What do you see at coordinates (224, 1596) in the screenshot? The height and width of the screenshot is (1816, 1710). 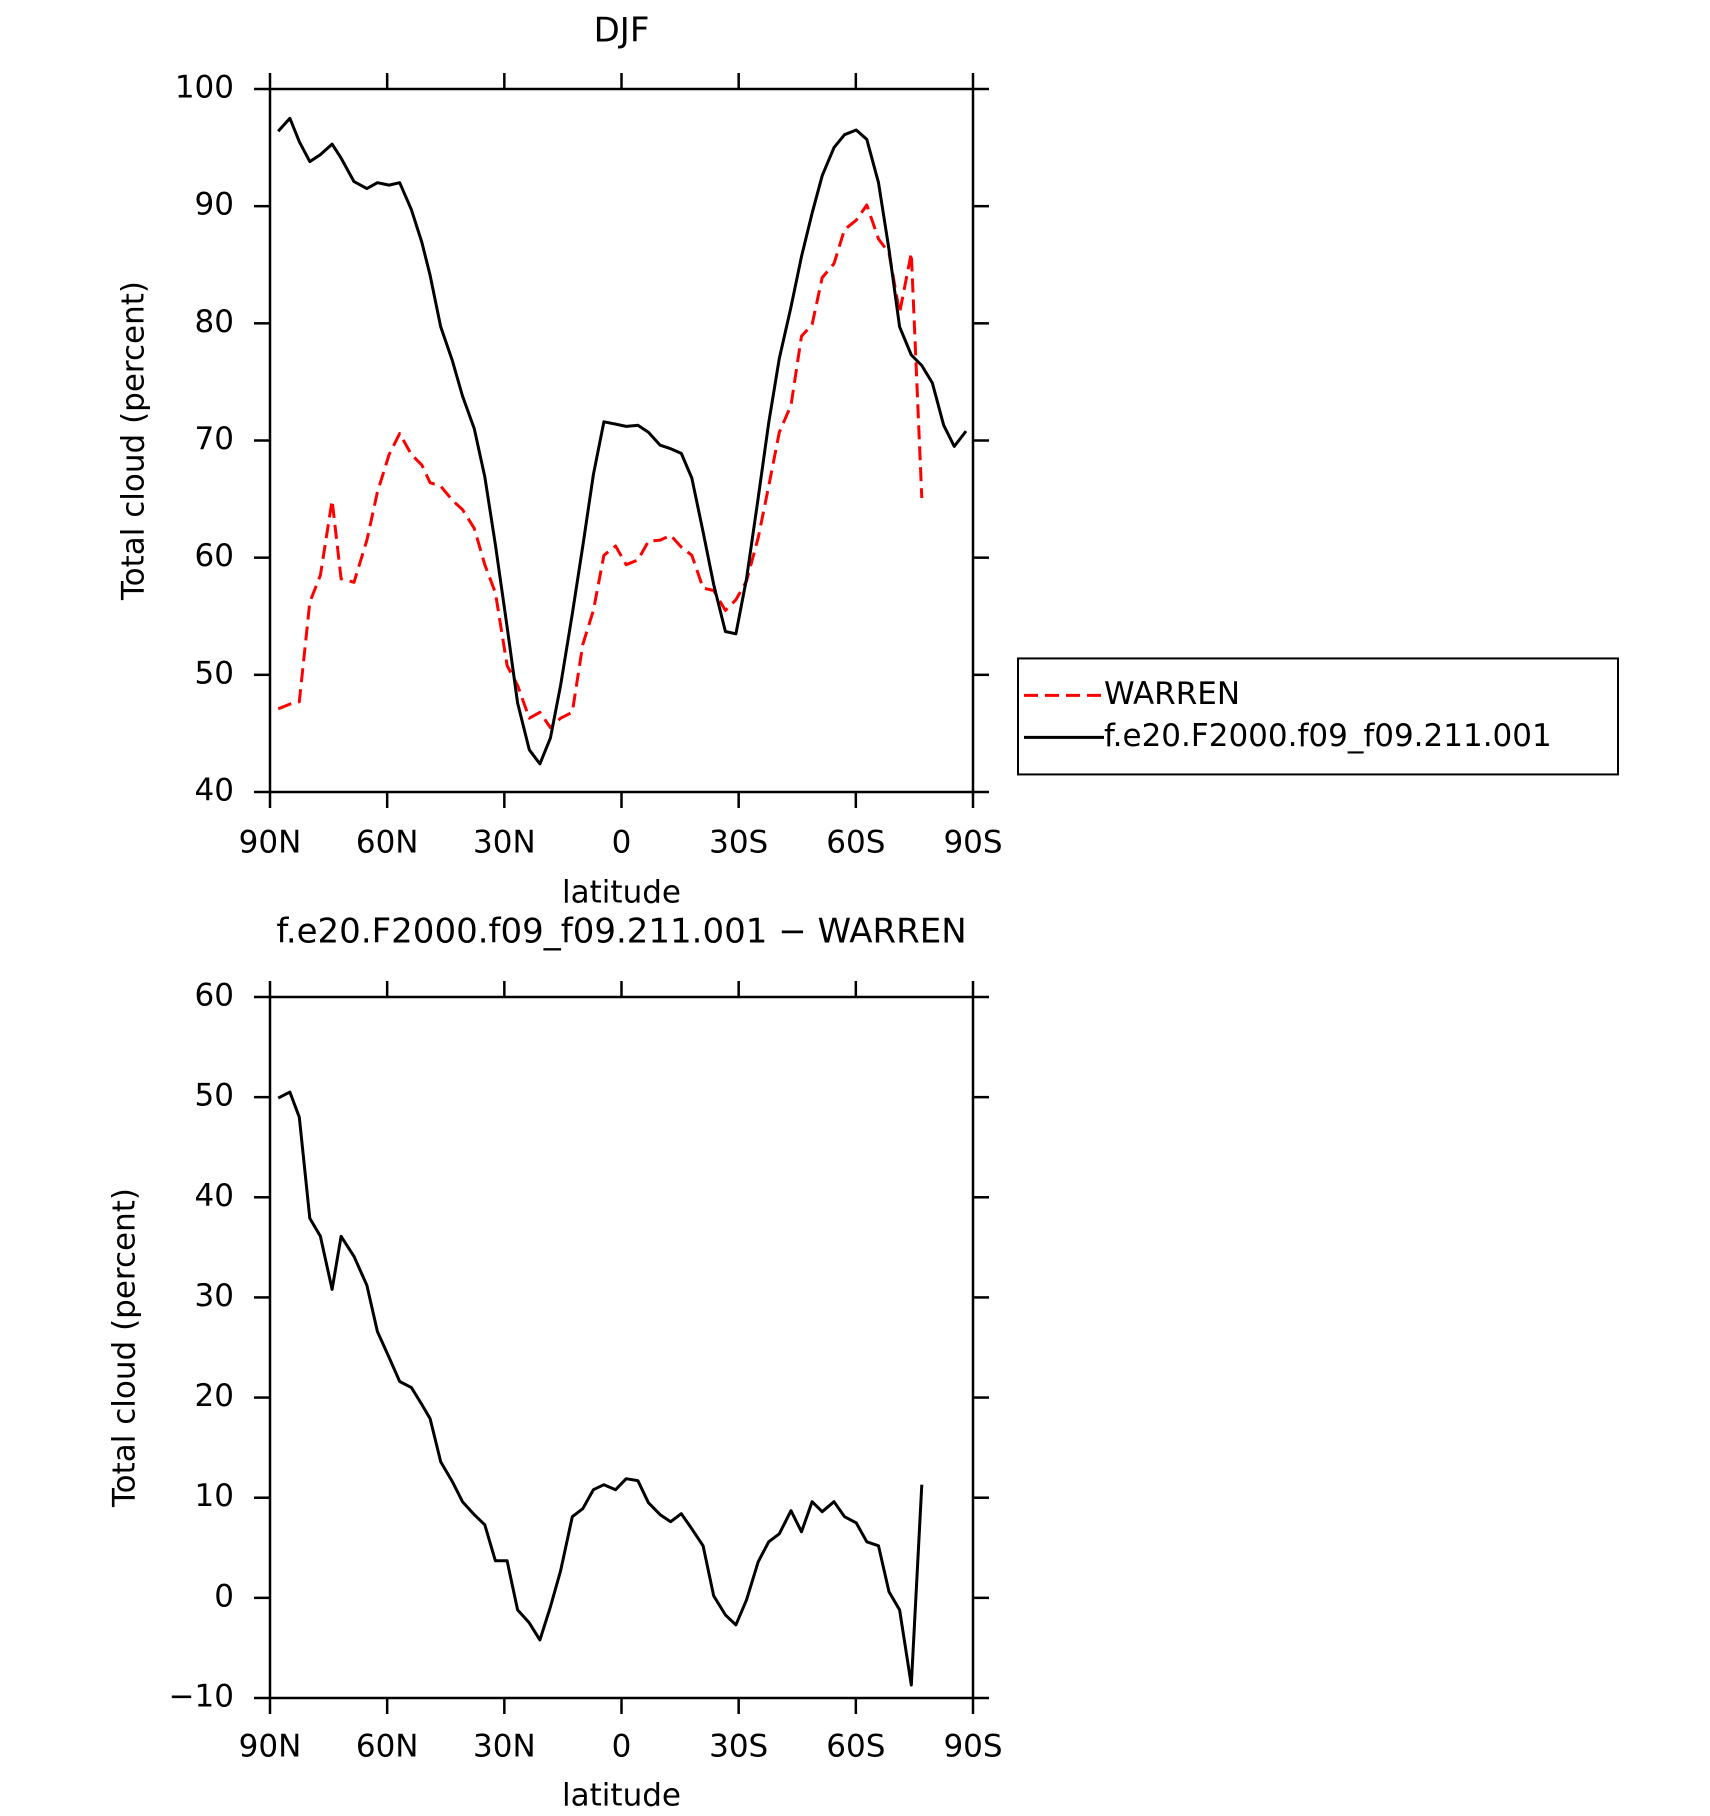 I see `y-tick-label: 0` at bounding box center [224, 1596].